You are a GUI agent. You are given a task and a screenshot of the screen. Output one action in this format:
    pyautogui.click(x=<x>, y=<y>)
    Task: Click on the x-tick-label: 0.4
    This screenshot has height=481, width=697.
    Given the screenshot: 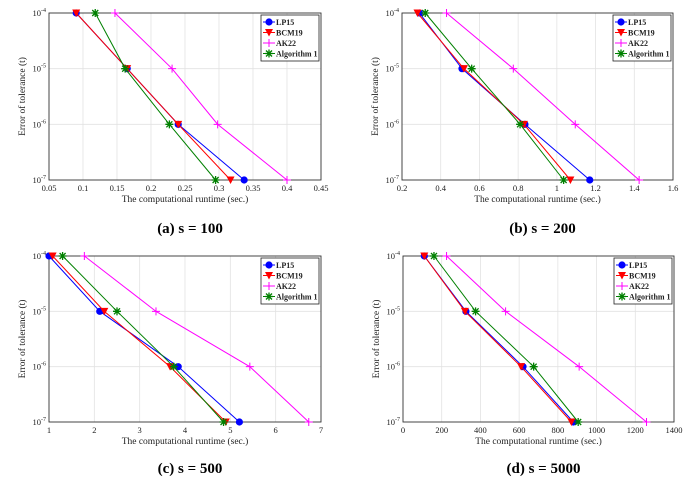 What is the action you would take?
    pyautogui.click(x=440, y=188)
    